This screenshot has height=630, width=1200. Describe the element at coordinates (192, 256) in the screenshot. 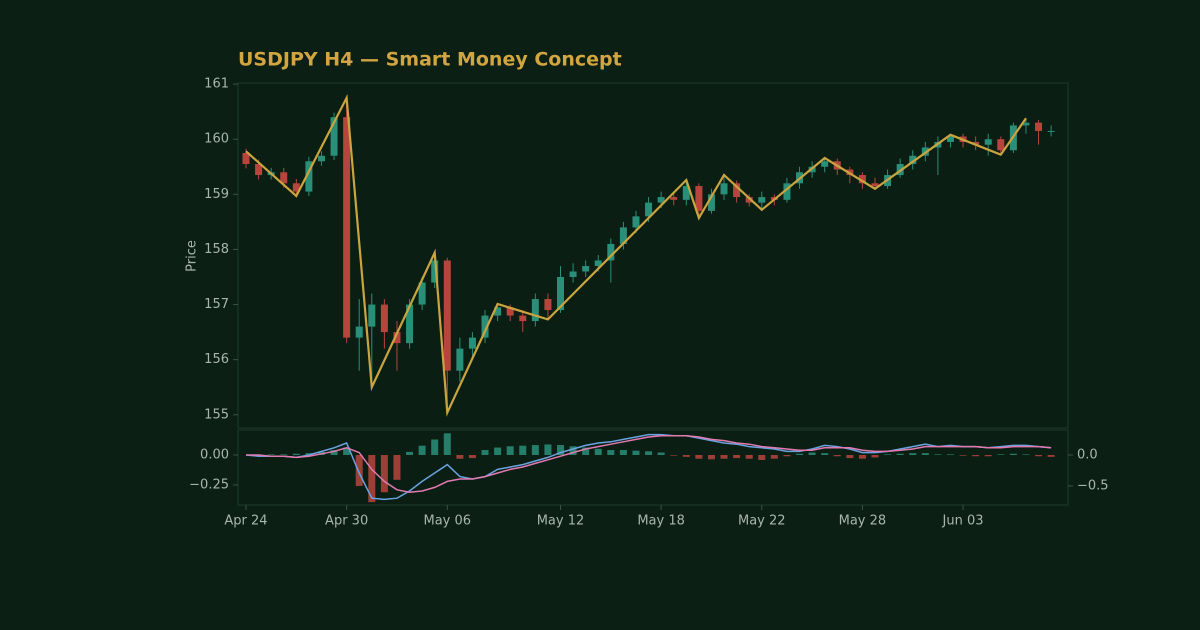

I see `y-axis-label: Price` at that location.